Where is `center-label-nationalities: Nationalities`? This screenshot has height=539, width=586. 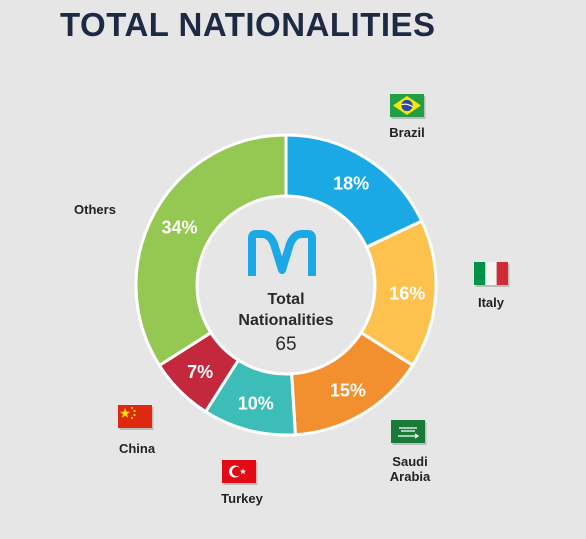 center-label-nationalities: Nationalities is located at coordinates (285, 320).